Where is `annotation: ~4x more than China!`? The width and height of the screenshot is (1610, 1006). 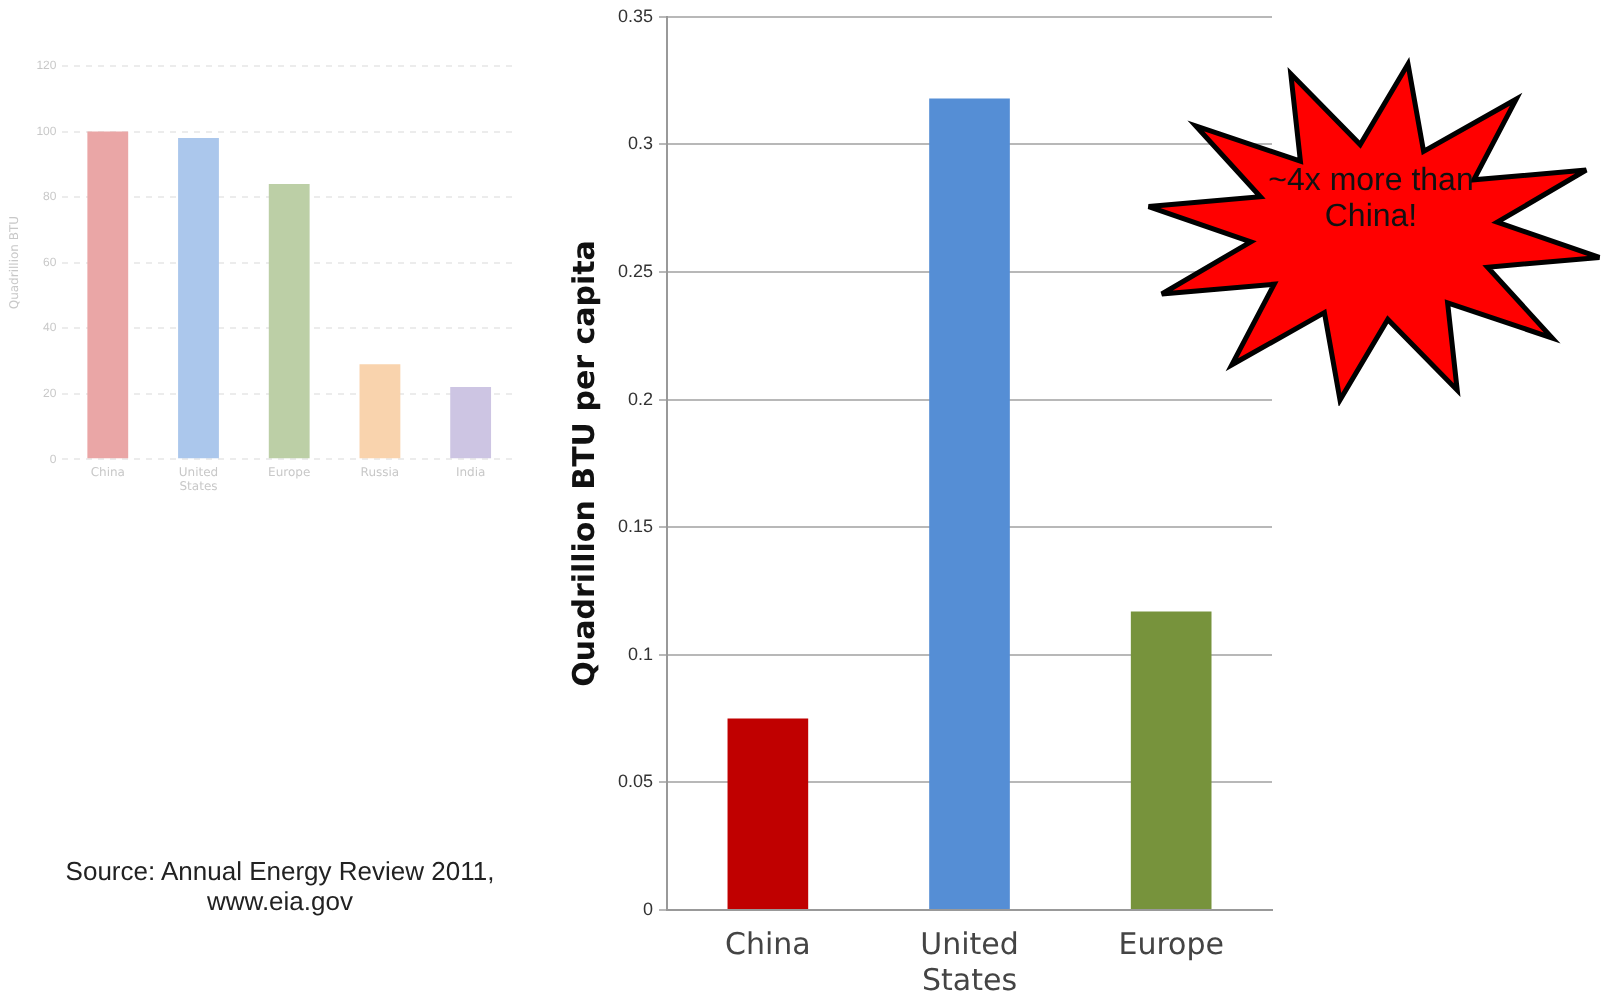
annotation: ~4x more than China! is located at coordinates (1371, 200).